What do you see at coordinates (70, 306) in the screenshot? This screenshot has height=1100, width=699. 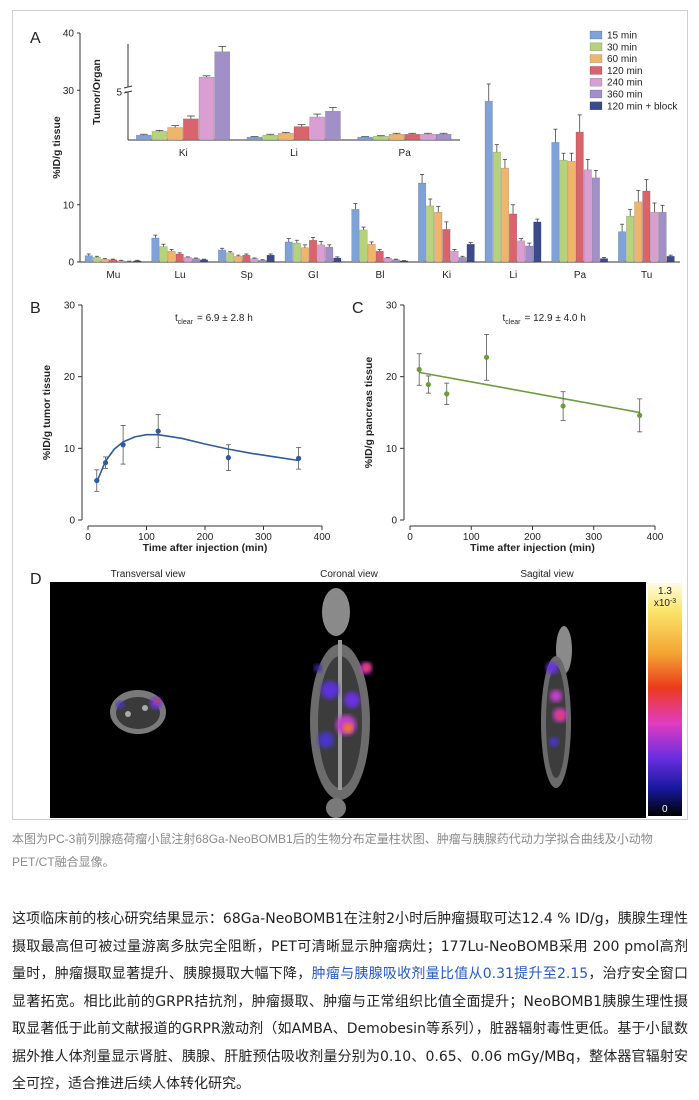 I see `y-tick-label: 30` at bounding box center [70, 306].